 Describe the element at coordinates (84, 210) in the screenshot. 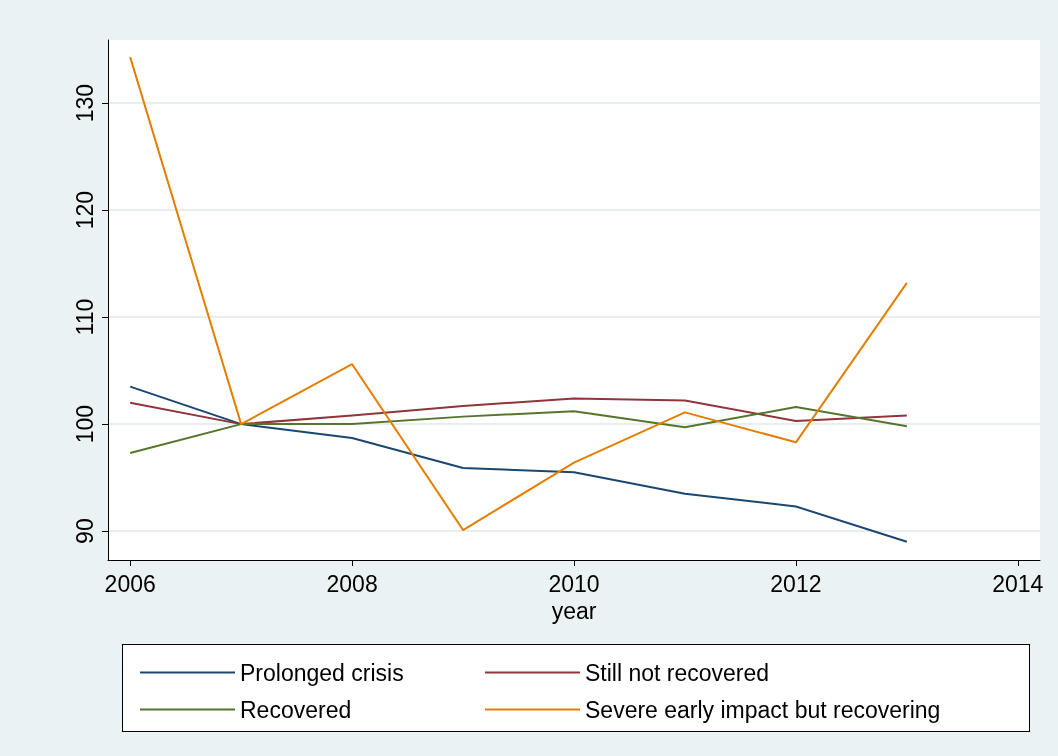

I see `y-tick-label: 120` at that location.